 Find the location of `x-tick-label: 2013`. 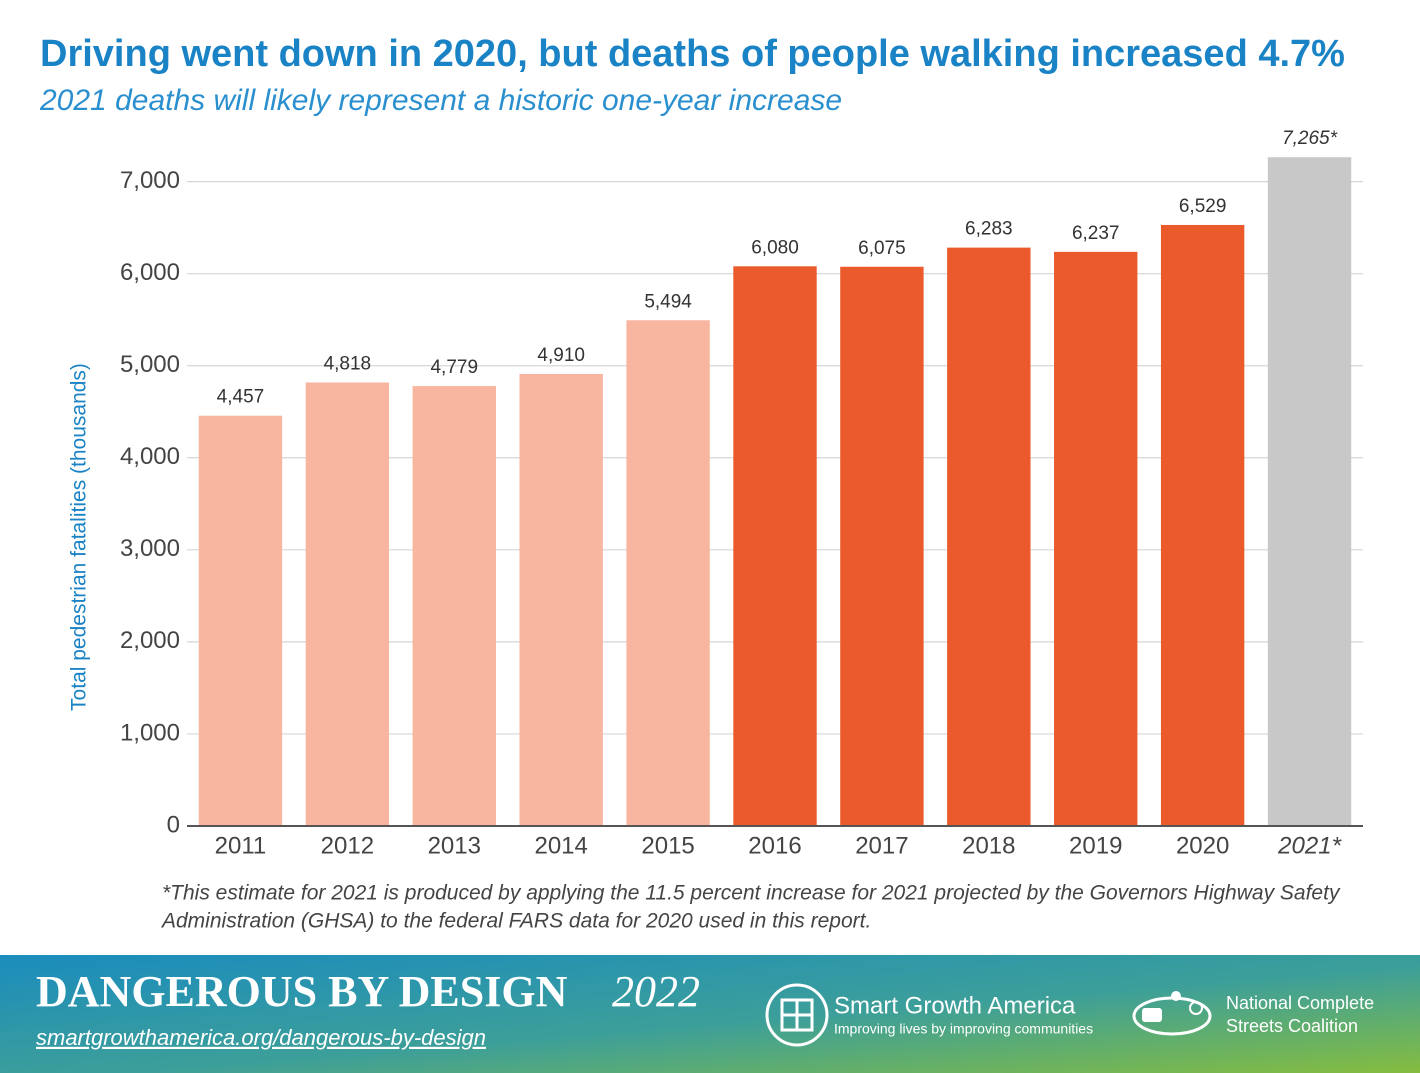

x-tick-label: 2013 is located at coordinates (454, 845).